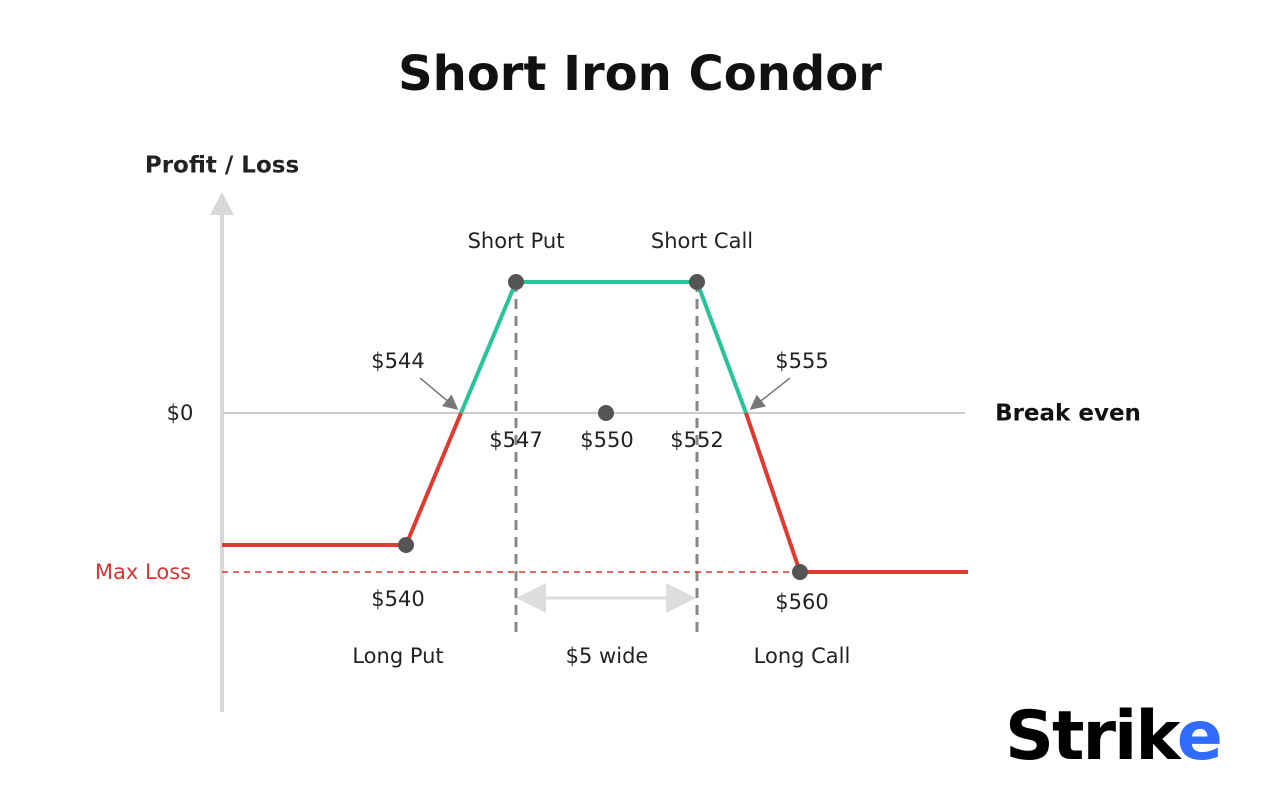 This screenshot has height=800, width=1280. I want to click on label: Long Call, so click(802, 656).